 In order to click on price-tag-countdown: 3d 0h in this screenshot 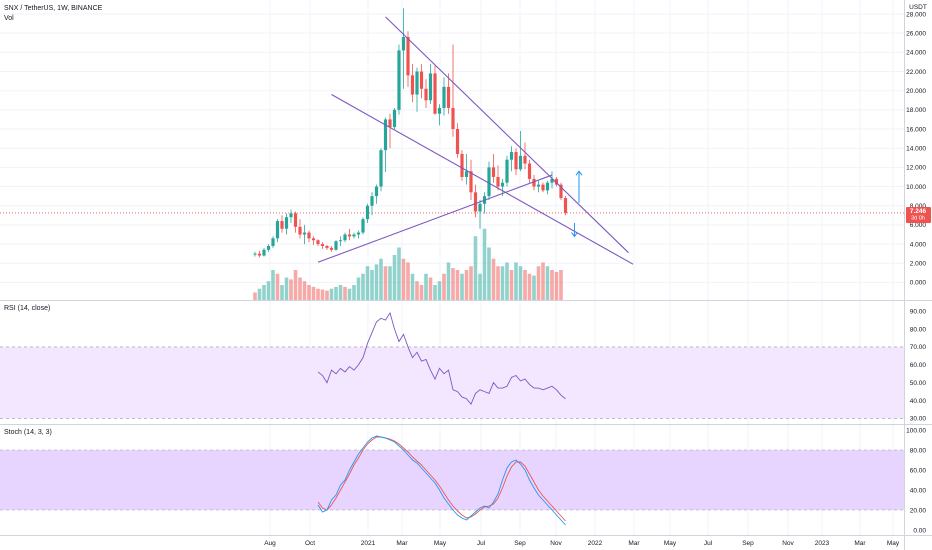, I will do `click(918, 218)`.